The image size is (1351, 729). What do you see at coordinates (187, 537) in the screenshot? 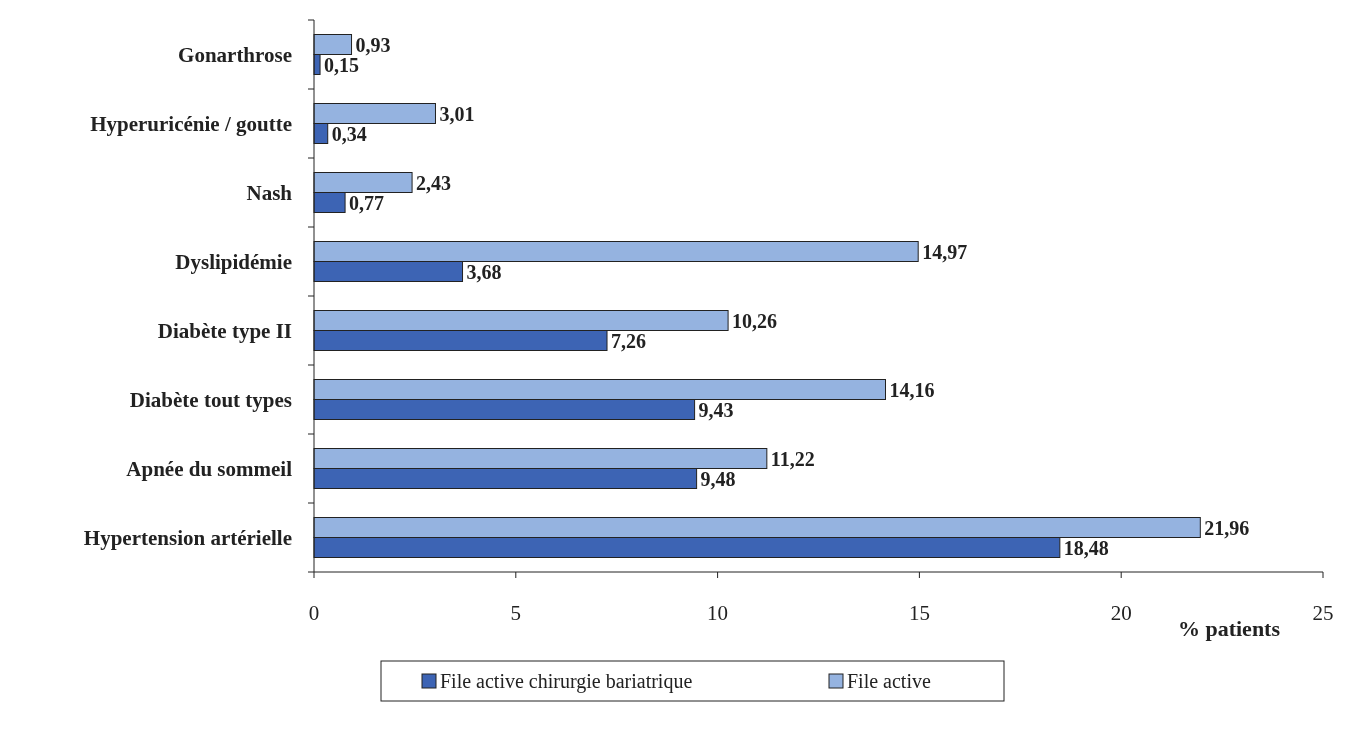
I see `y-tick-label: Hypertension artérielle` at bounding box center [187, 537].